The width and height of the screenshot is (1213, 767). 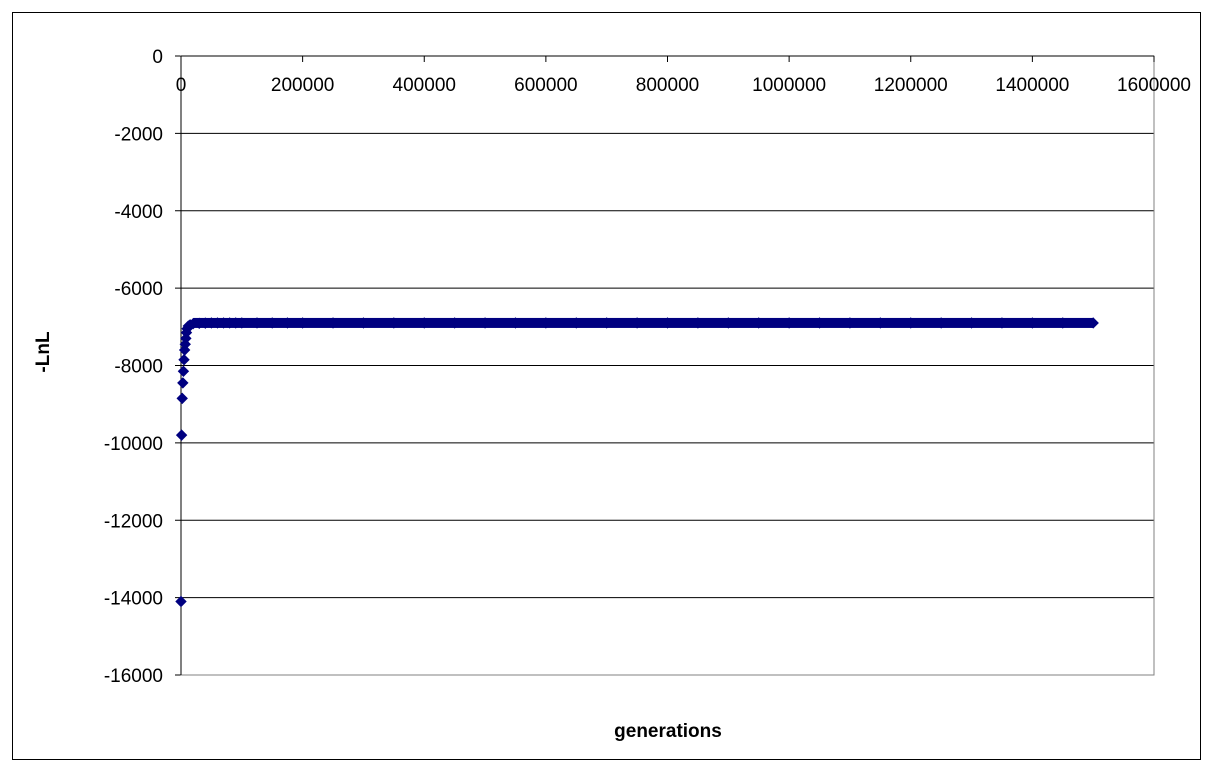 What do you see at coordinates (138, 367) in the screenshot?
I see `y-tick-label: -8000` at bounding box center [138, 367].